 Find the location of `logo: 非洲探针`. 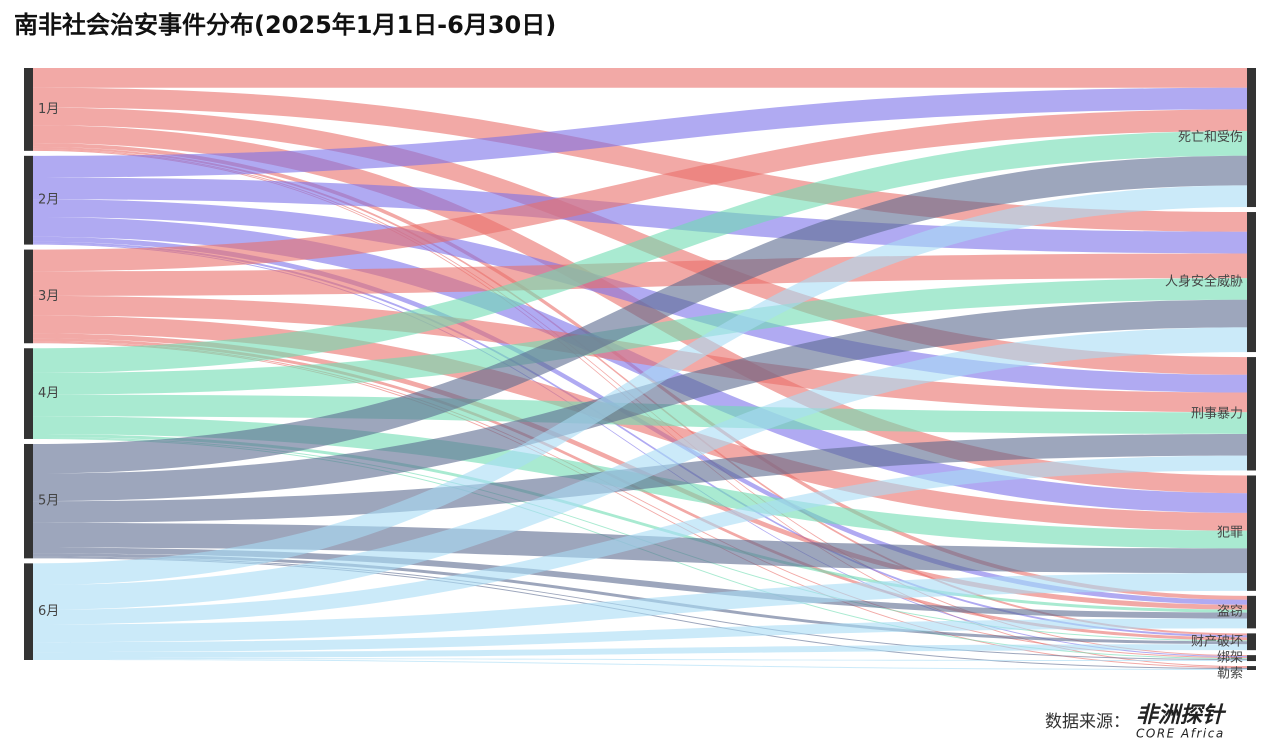

logo: 非洲探针 is located at coordinates (1181, 715).